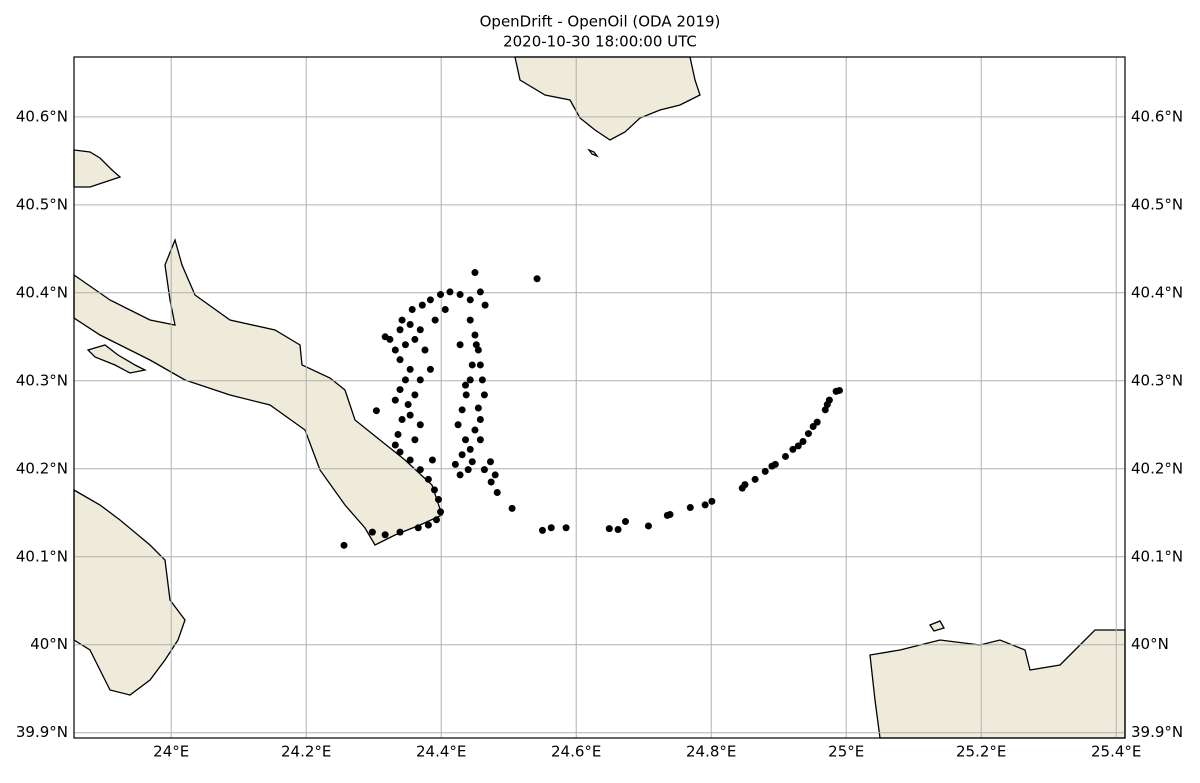  I want to click on y-tick-label-right: 40.5°N, so click(1157, 204).